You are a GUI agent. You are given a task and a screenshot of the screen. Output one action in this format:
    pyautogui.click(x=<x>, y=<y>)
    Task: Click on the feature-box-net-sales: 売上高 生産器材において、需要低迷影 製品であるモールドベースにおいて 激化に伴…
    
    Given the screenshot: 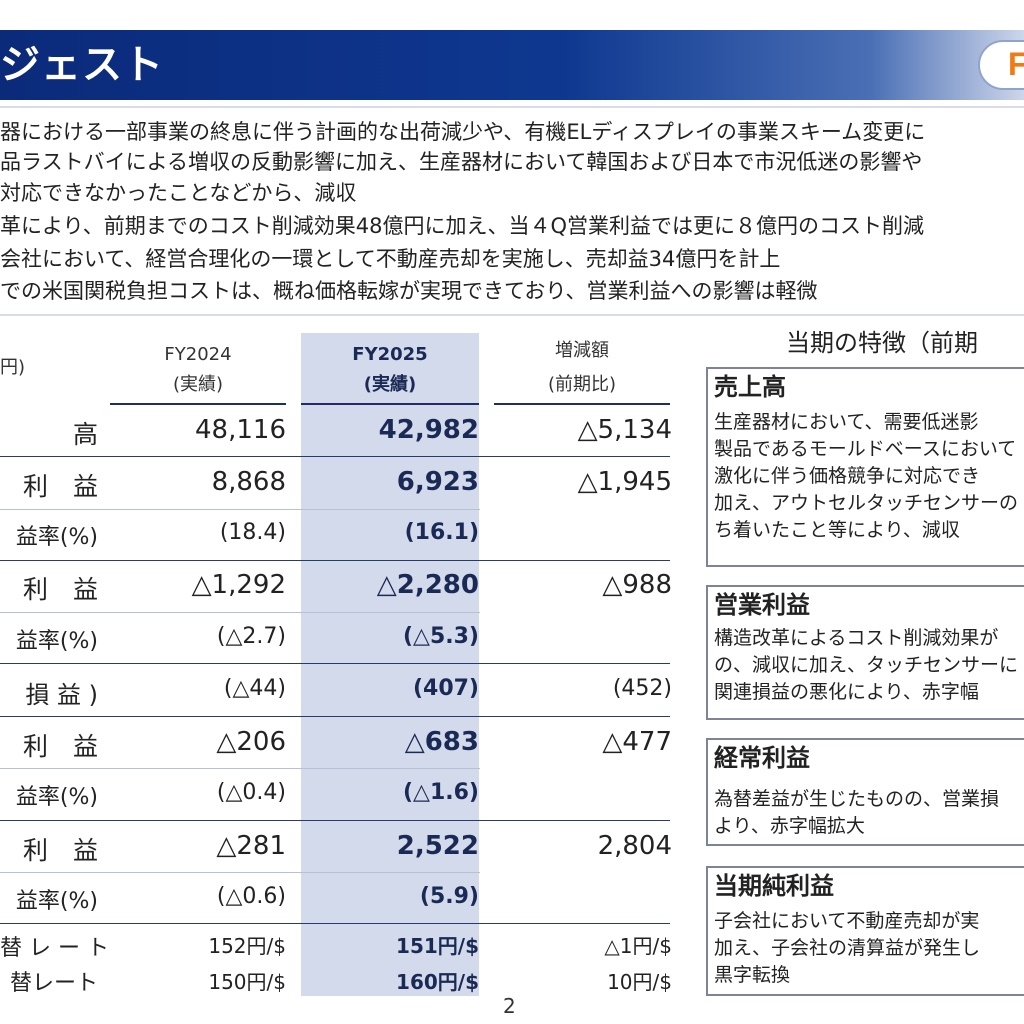 What is the action you would take?
    pyautogui.click(x=865, y=467)
    